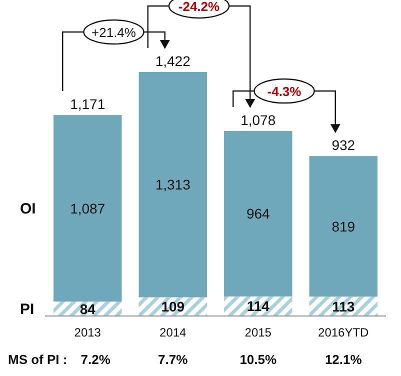 The height and width of the screenshot is (376, 401). Describe the element at coordinates (114, 32) in the screenshot. I see `text: +21.4%` at that location.